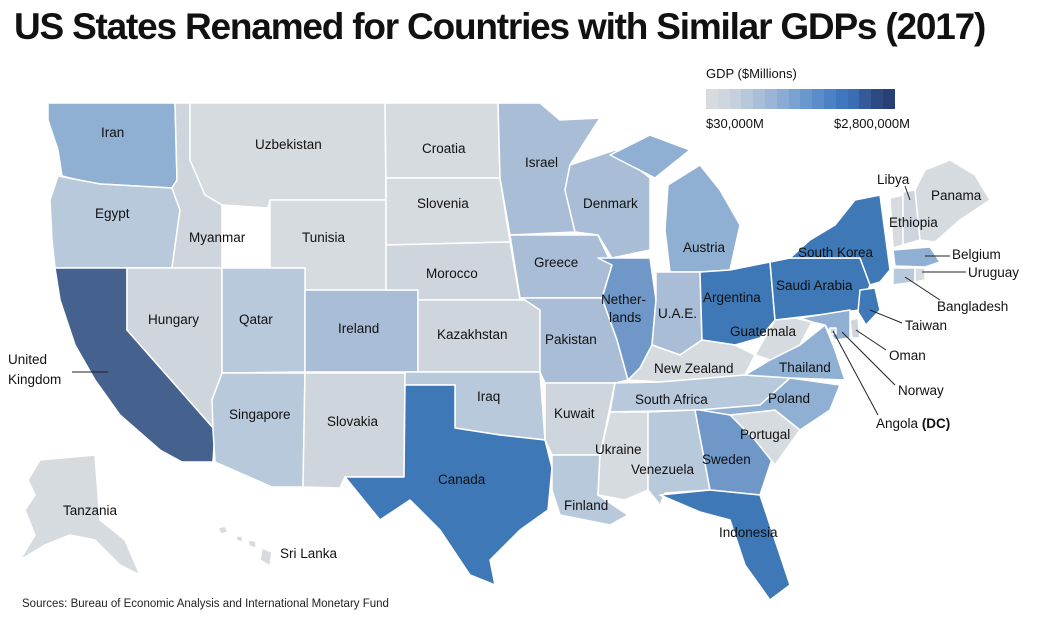 This screenshot has height=624, width=1049. Describe the element at coordinates (173, 319) in the screenshot. I see `label-nv: Hungary` at that location.